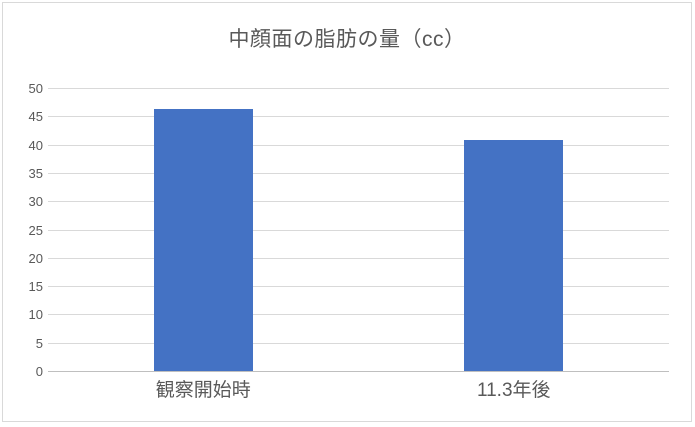 This screenshot has width=695, height=427. I want to click on y-axis-tick-label: 10, so click(35, 315).